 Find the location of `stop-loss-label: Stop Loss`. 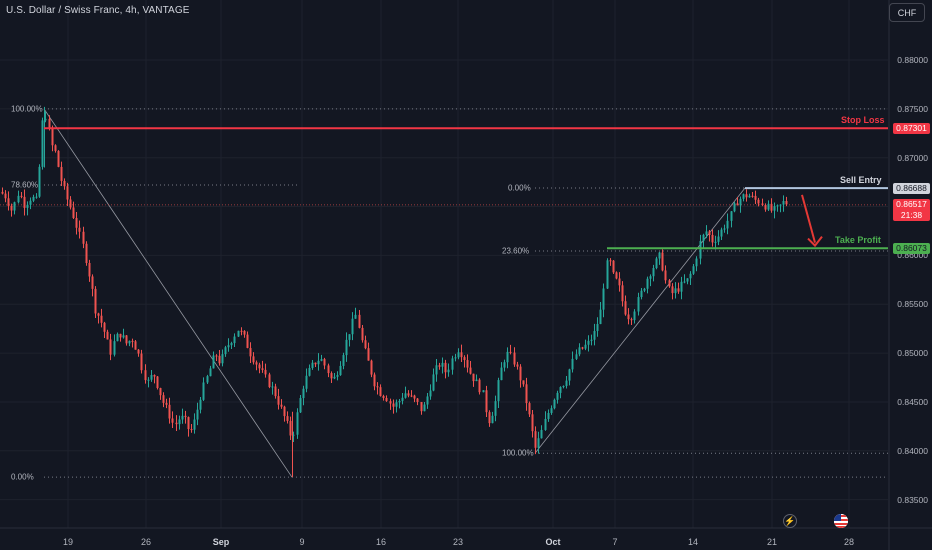

stop-loss-label: Stop Loss is located at coordinates (863, 120).